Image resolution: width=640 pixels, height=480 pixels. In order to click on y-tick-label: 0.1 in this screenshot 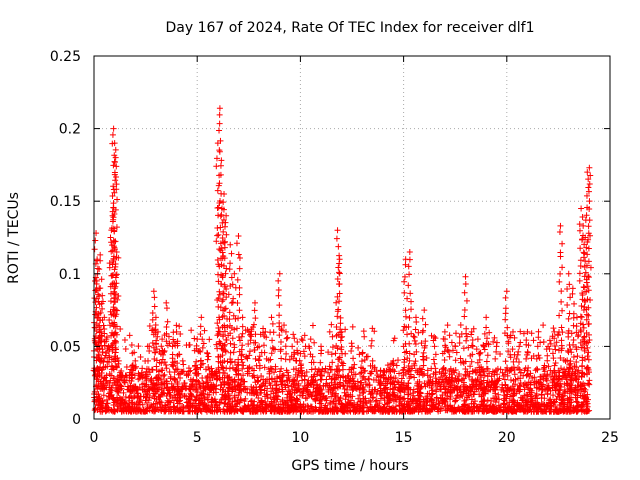, I will do `click(70, 275)`.